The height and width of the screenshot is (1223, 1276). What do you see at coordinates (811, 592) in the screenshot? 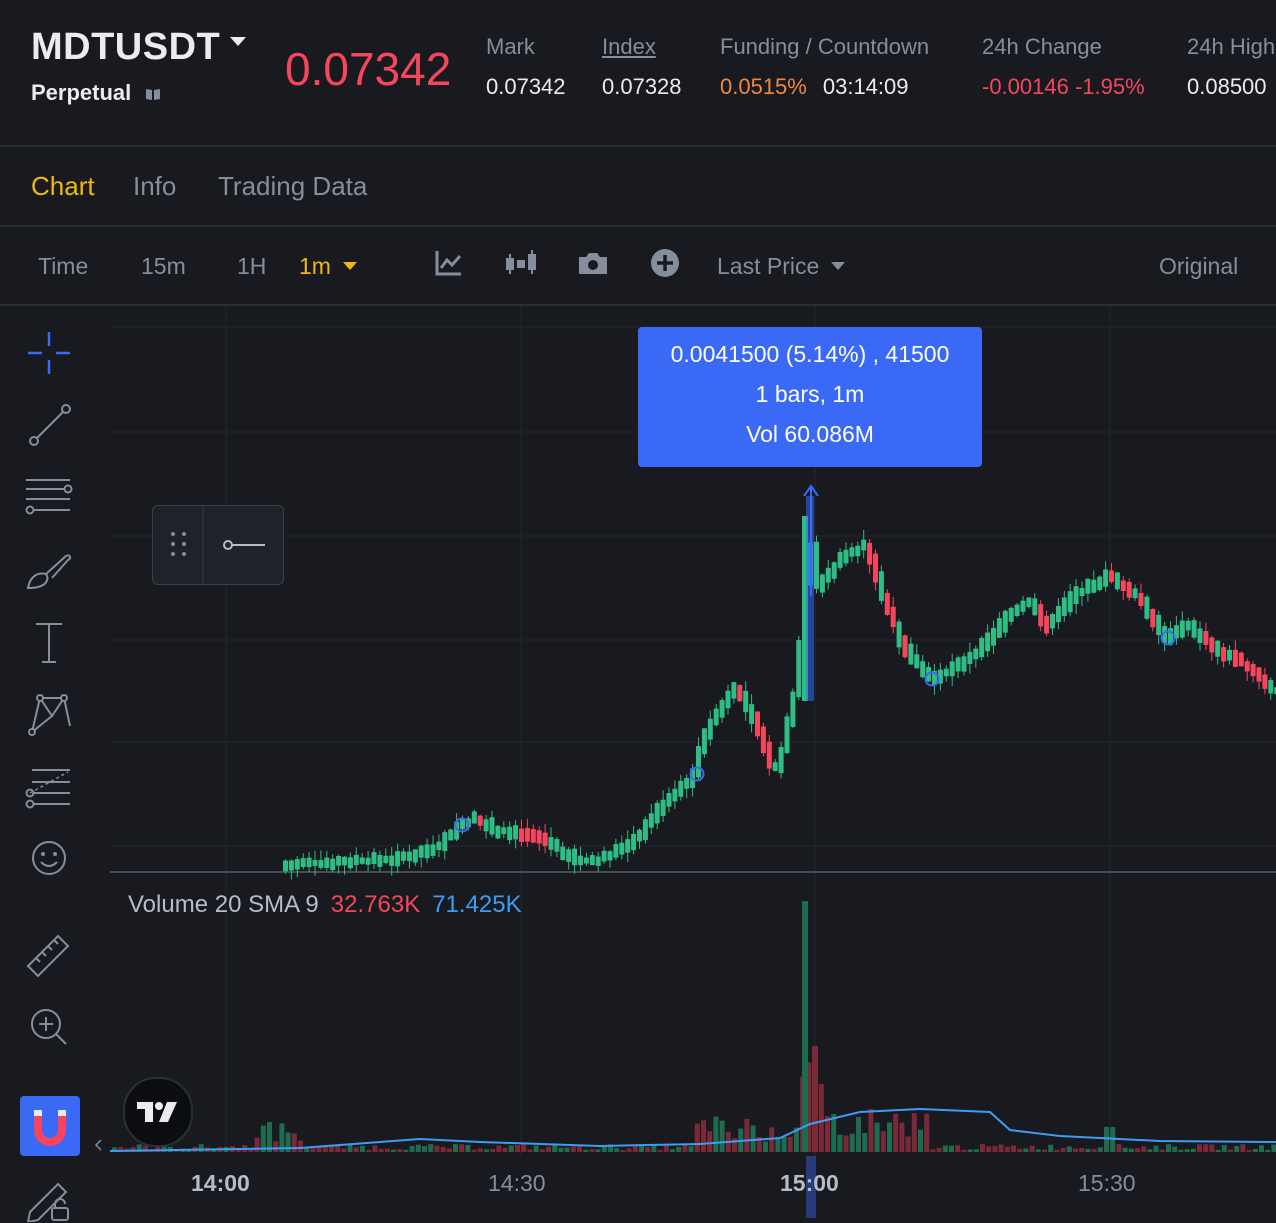
I see `measure-overlay` at bounding box center [811, 592].